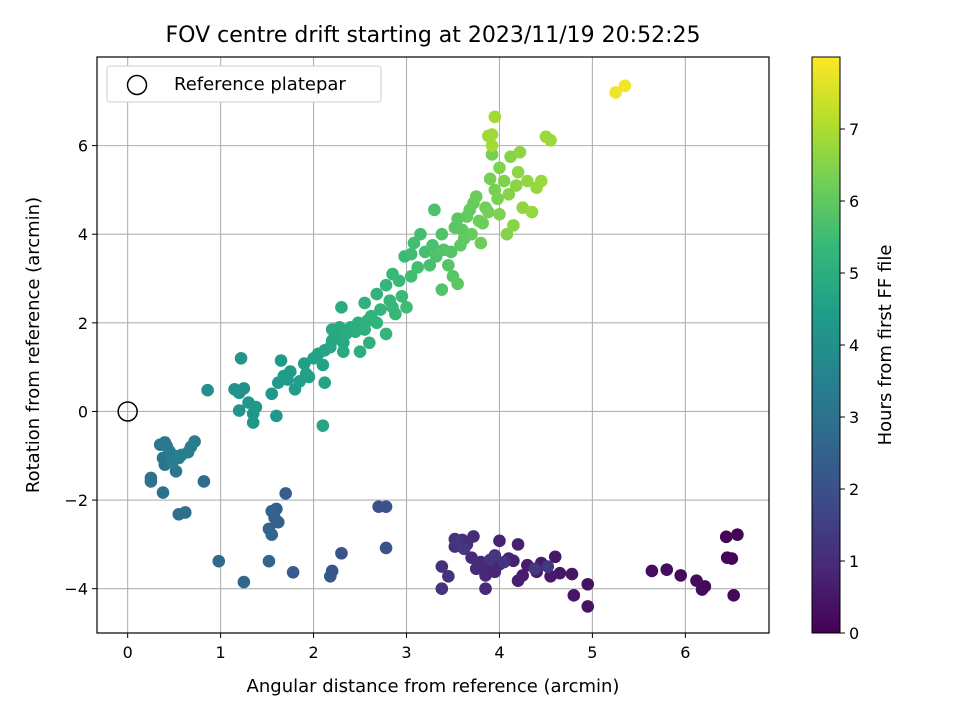 The image size is (960, 720). What do you see at coordinates (83, 411) in the screenshot?
I see `y-tick-label: 0` at bounding box center [83, 411].